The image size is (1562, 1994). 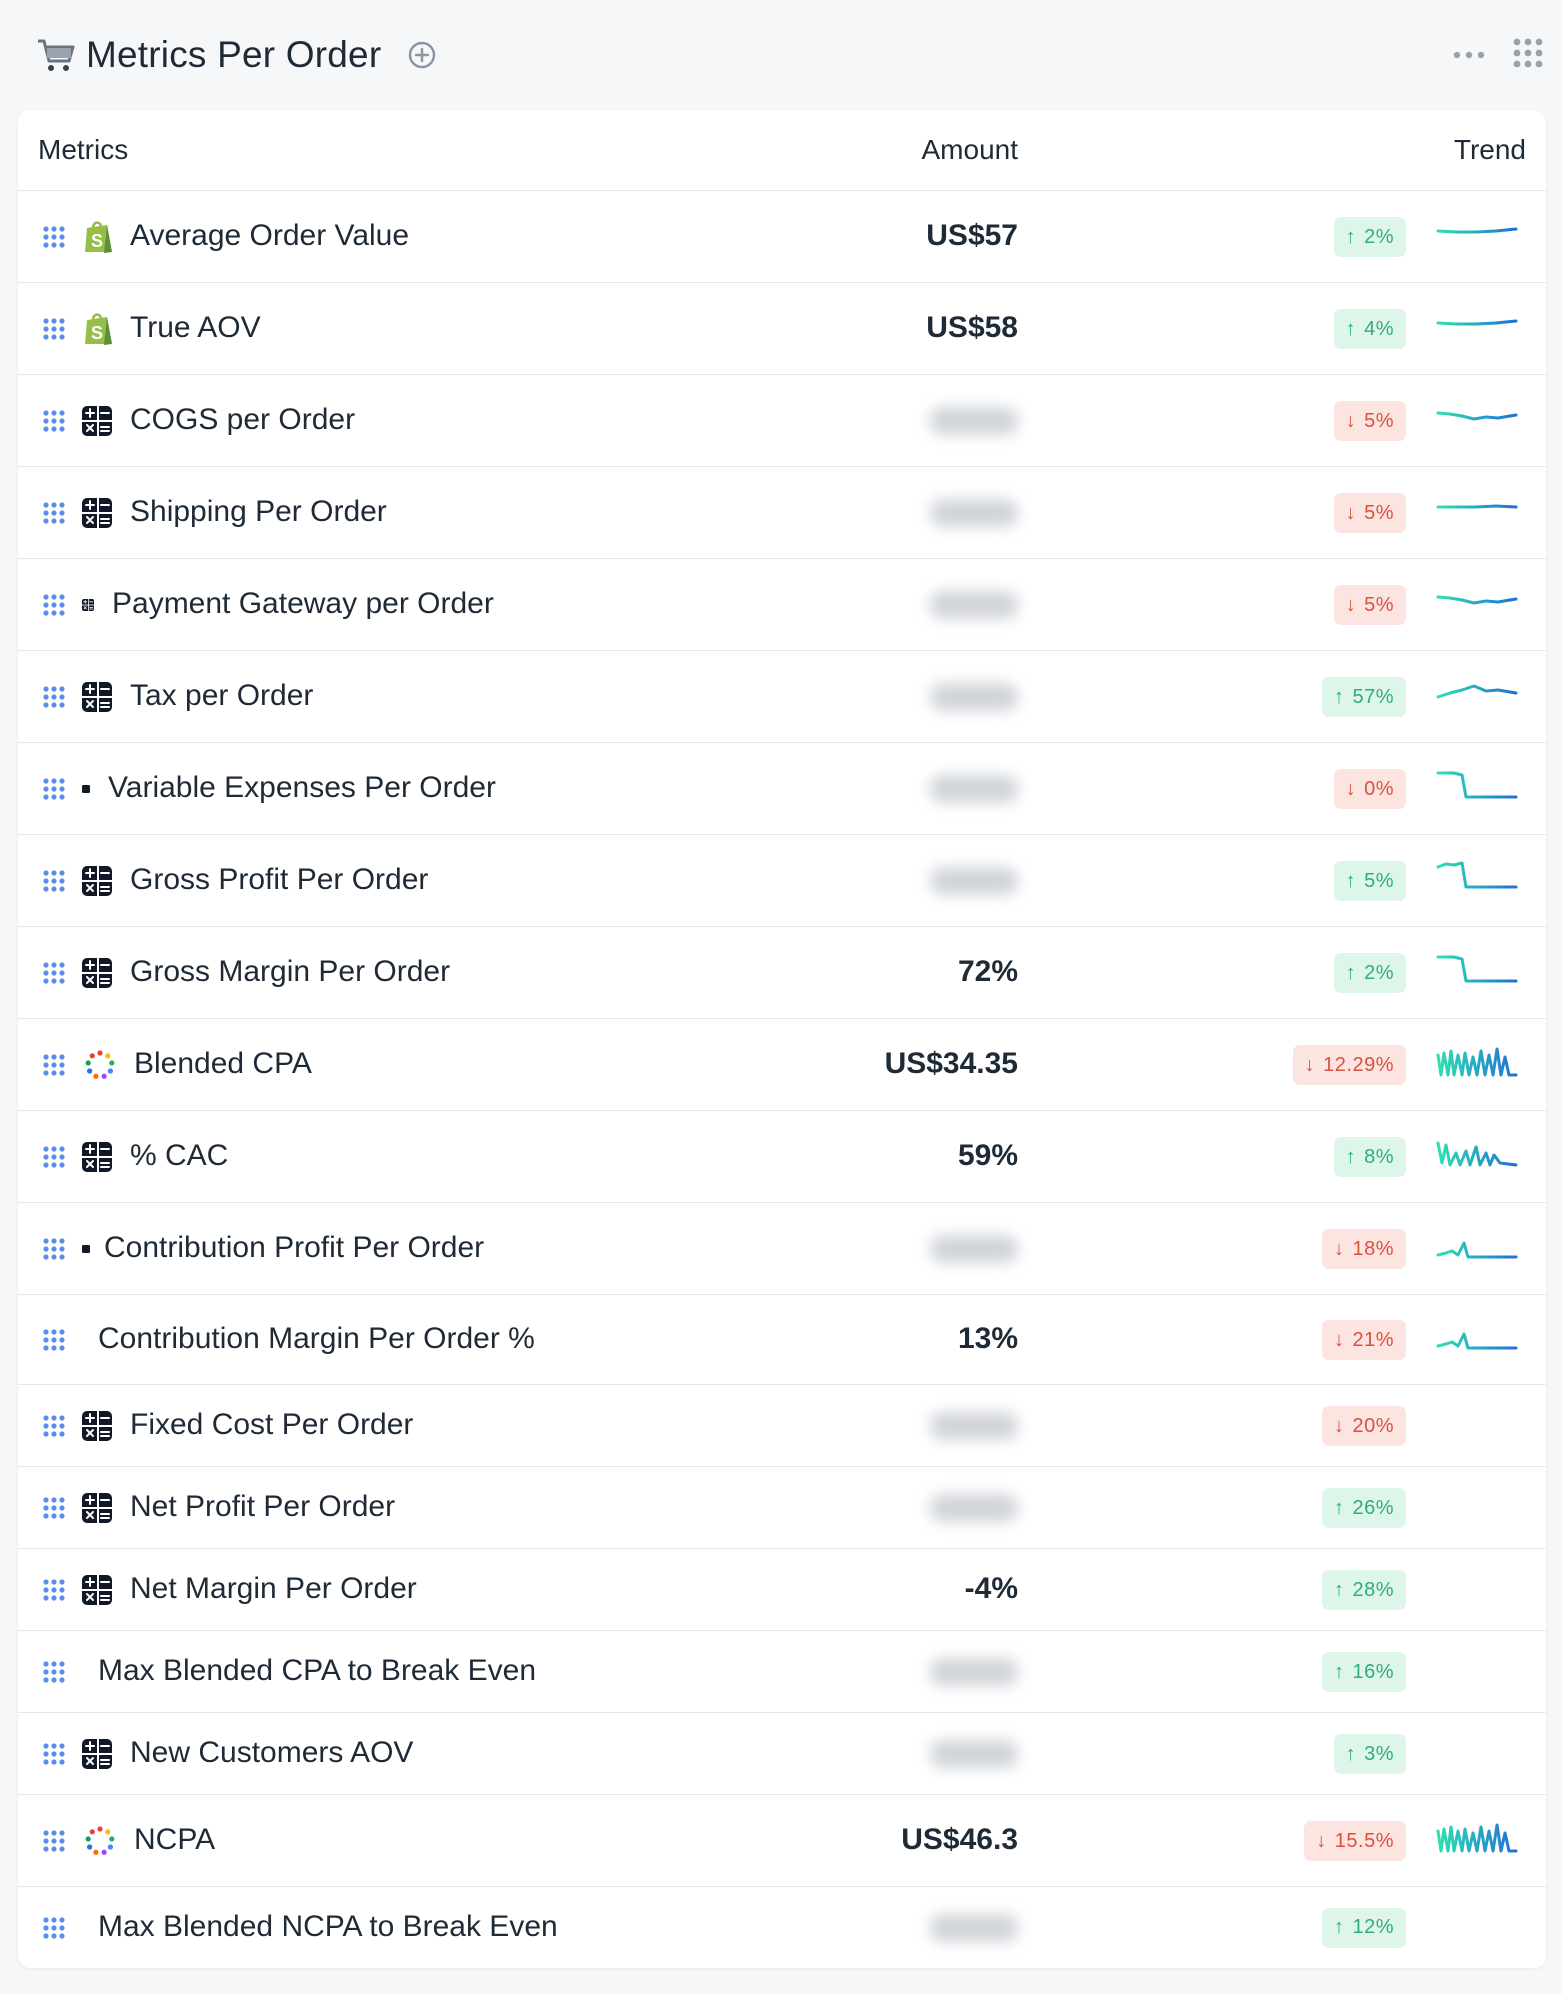 What do you see at coordinates (222, 695) in the screenshot?
I see `metric-label: Tax per Order` at bounding box center [222, 695].